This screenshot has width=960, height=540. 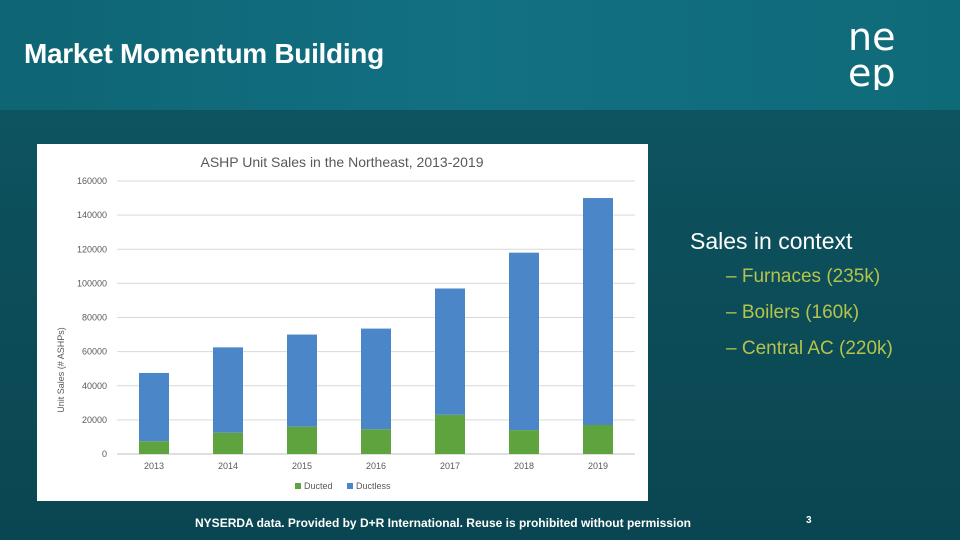 What do you see at coordinates (94, 386) in the screenshot?
I see `y-tick-label: 40000` at bounding box center [94, 386].